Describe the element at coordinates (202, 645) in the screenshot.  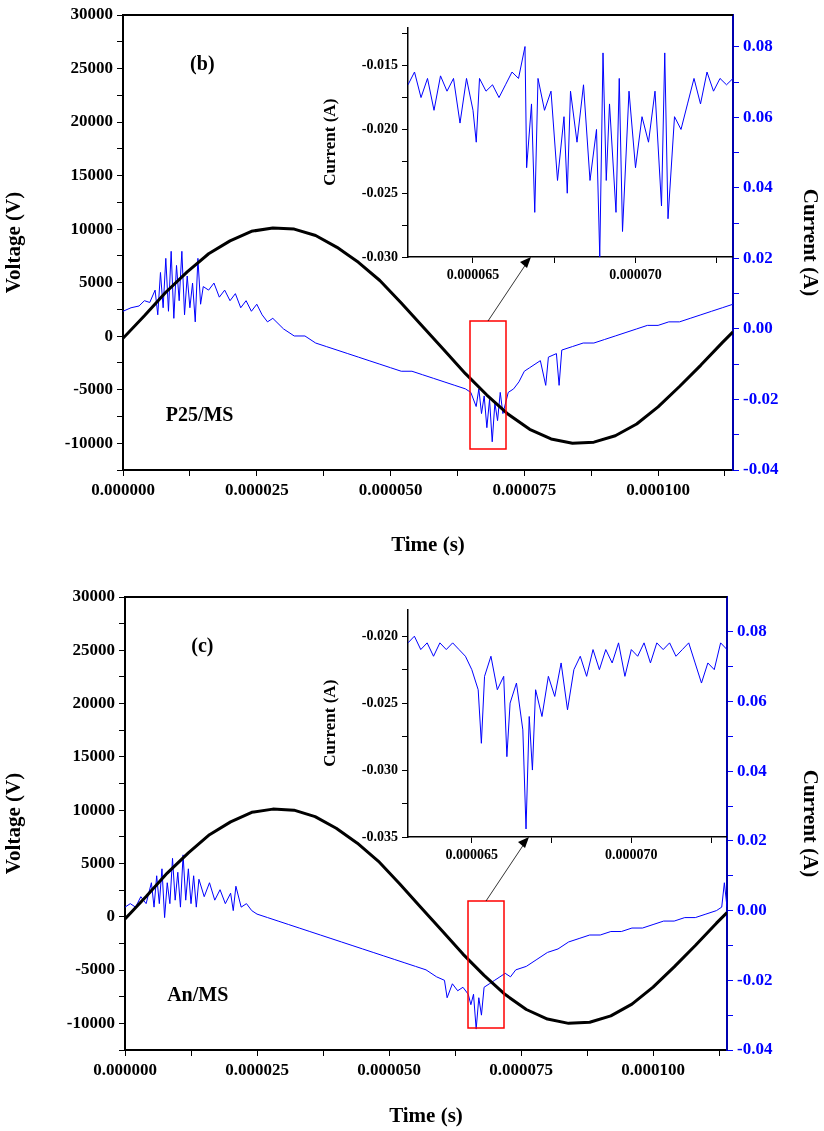
I see `annotation: (c)` at that location.